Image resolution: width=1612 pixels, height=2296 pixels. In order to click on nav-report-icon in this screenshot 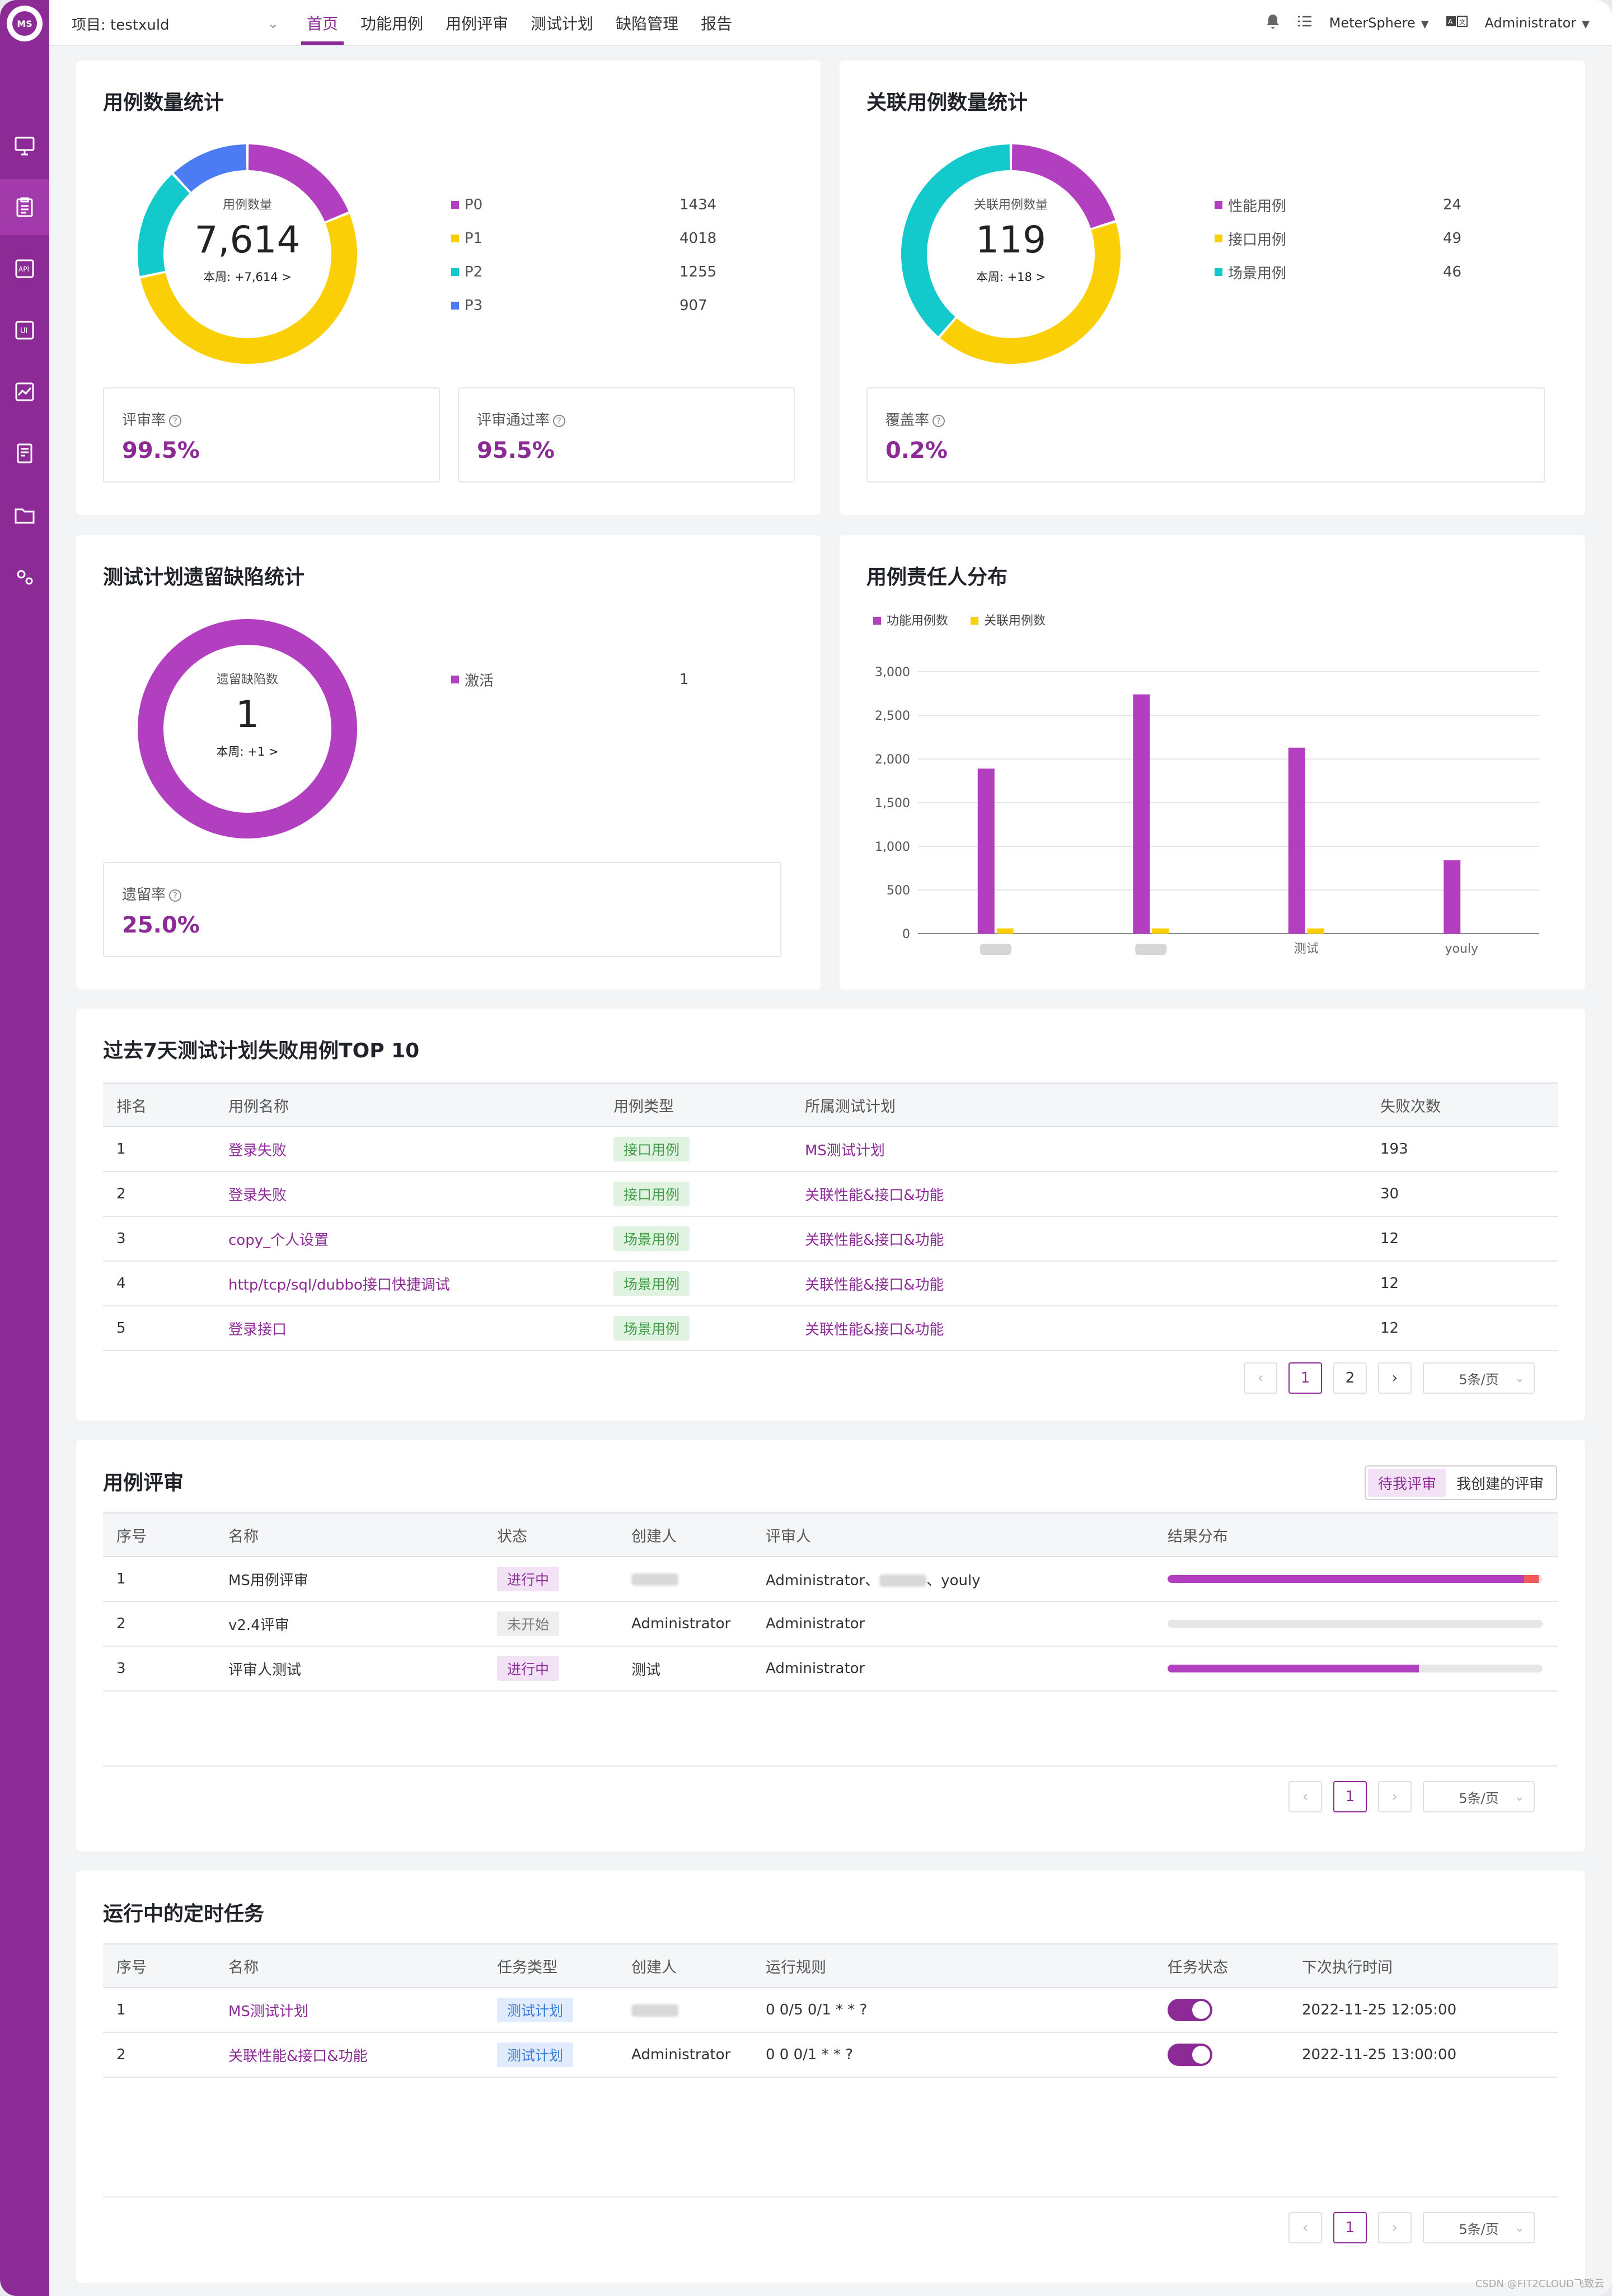, I will do `click(24, 453)`.